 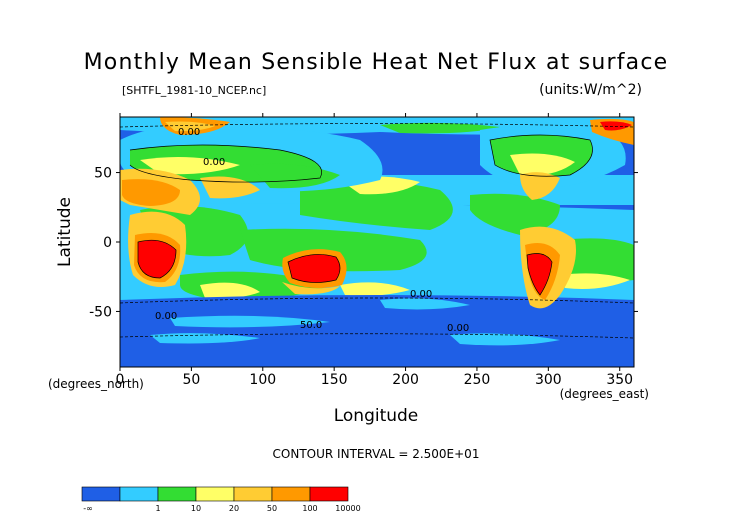 What do you see at coordinates (251, 170) in the screenshot?
I see `eurasia-africa-land` at bounding box center [251, 170].